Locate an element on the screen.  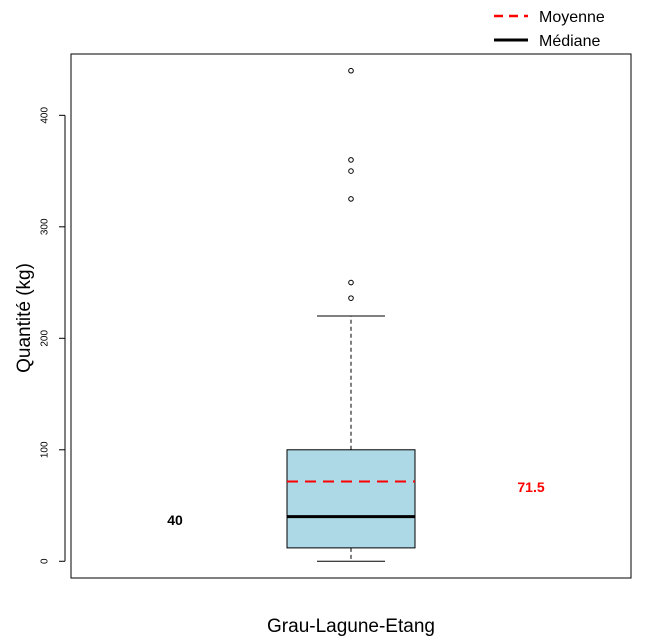
y-axis-title: Quantité (kg) is located at coordinates (24, 318).